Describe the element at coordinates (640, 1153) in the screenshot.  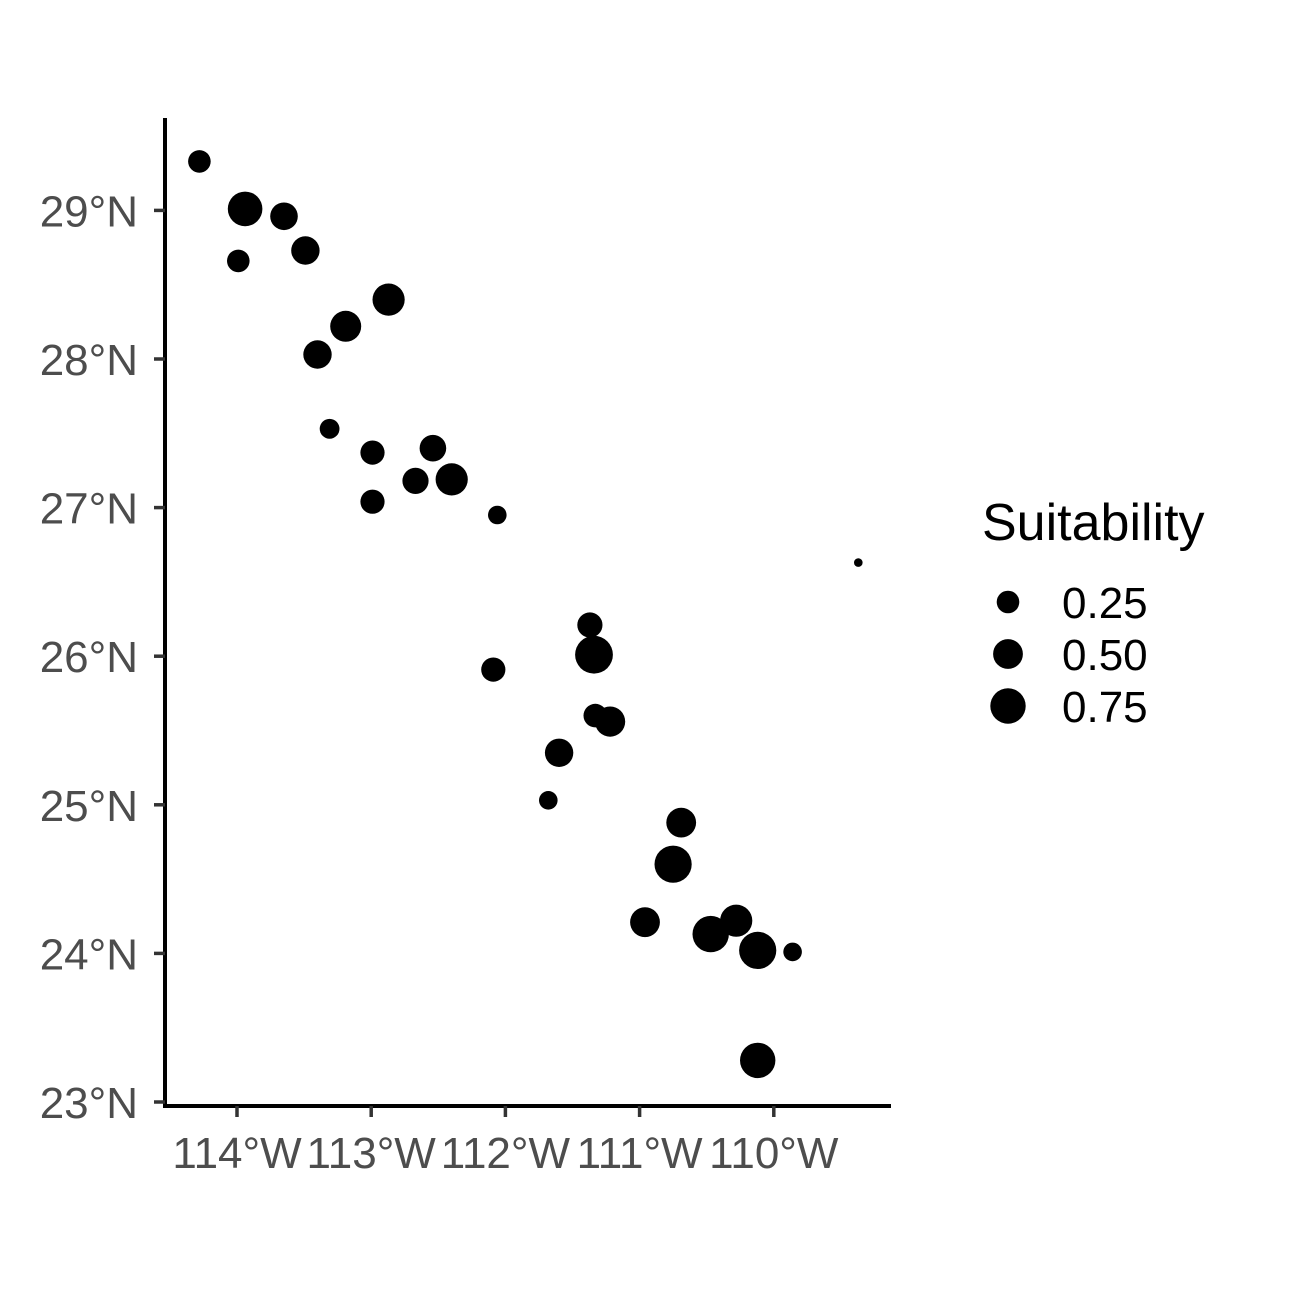
I see `x-tick-label: 111°W` at that location.